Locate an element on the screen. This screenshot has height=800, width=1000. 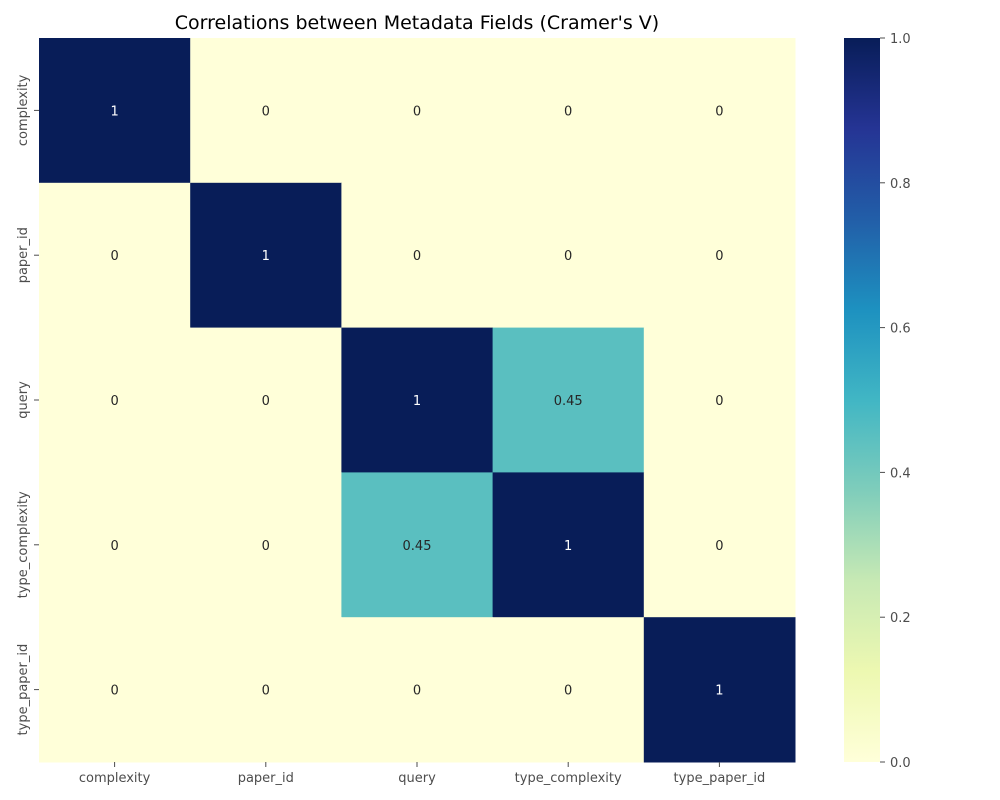
y-tick-label: type_complexity is located at coordinates (23, 544).